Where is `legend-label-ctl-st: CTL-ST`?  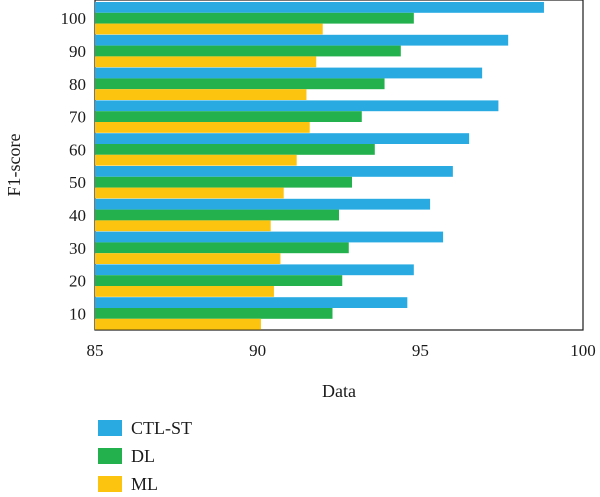 legend-label-ctl-st: CTL-ST is located at coordinates (161, 428).